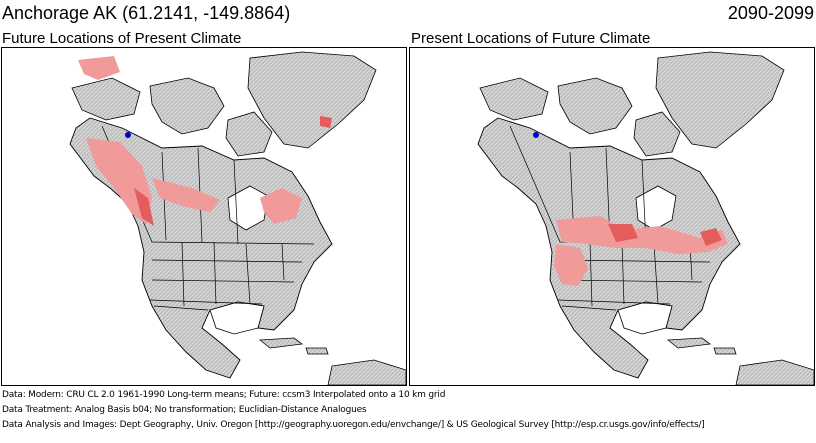 This screenshot has height=443, width=816. Describe the element at coordinates (770, 13) in the screenshot. I see `time-period-label: 2090-2099` at that location.